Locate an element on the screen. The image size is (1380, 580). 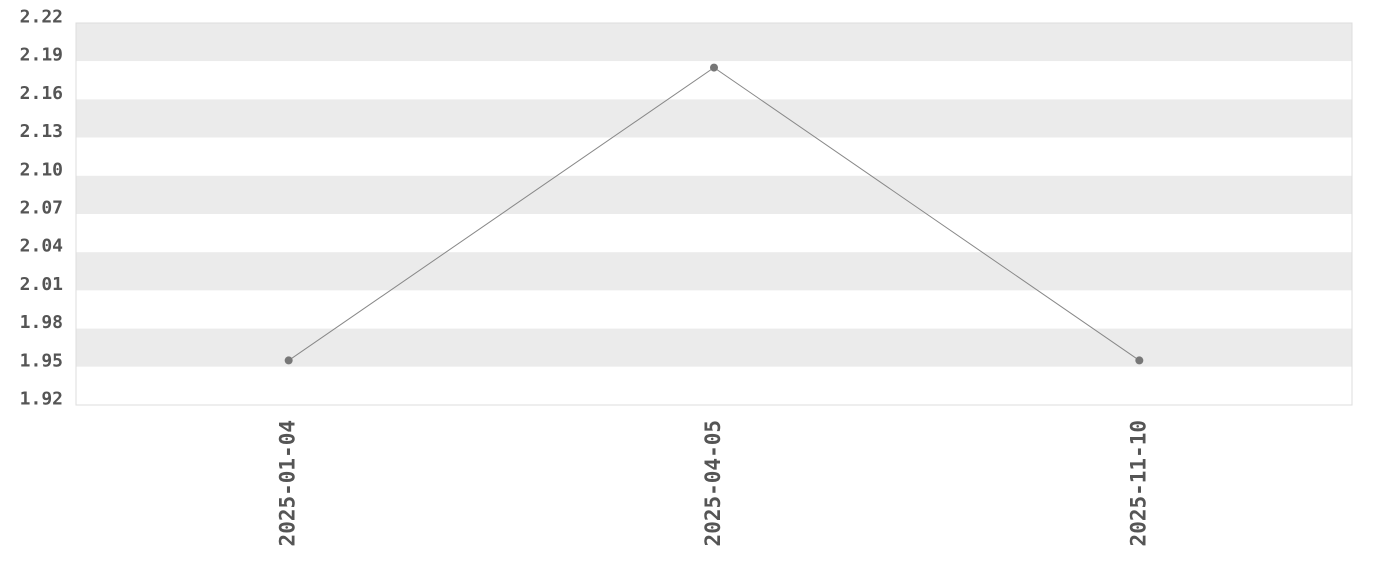
y-tick-label: 2.13 is located at coordinates (41, 131).